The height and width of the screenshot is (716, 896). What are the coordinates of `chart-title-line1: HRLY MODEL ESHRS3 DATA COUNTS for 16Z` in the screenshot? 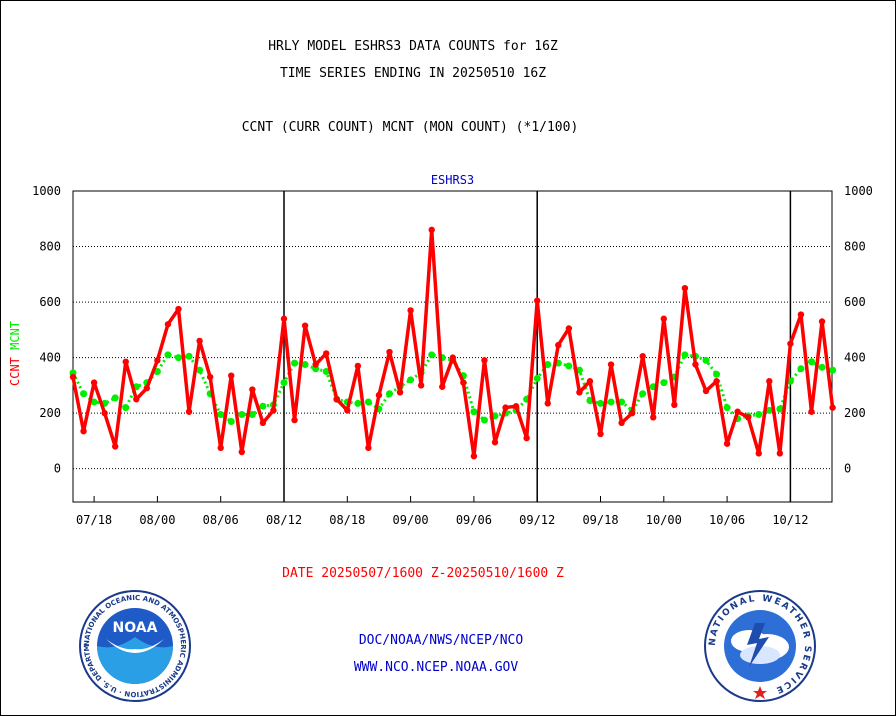 It's located at (413, 46).